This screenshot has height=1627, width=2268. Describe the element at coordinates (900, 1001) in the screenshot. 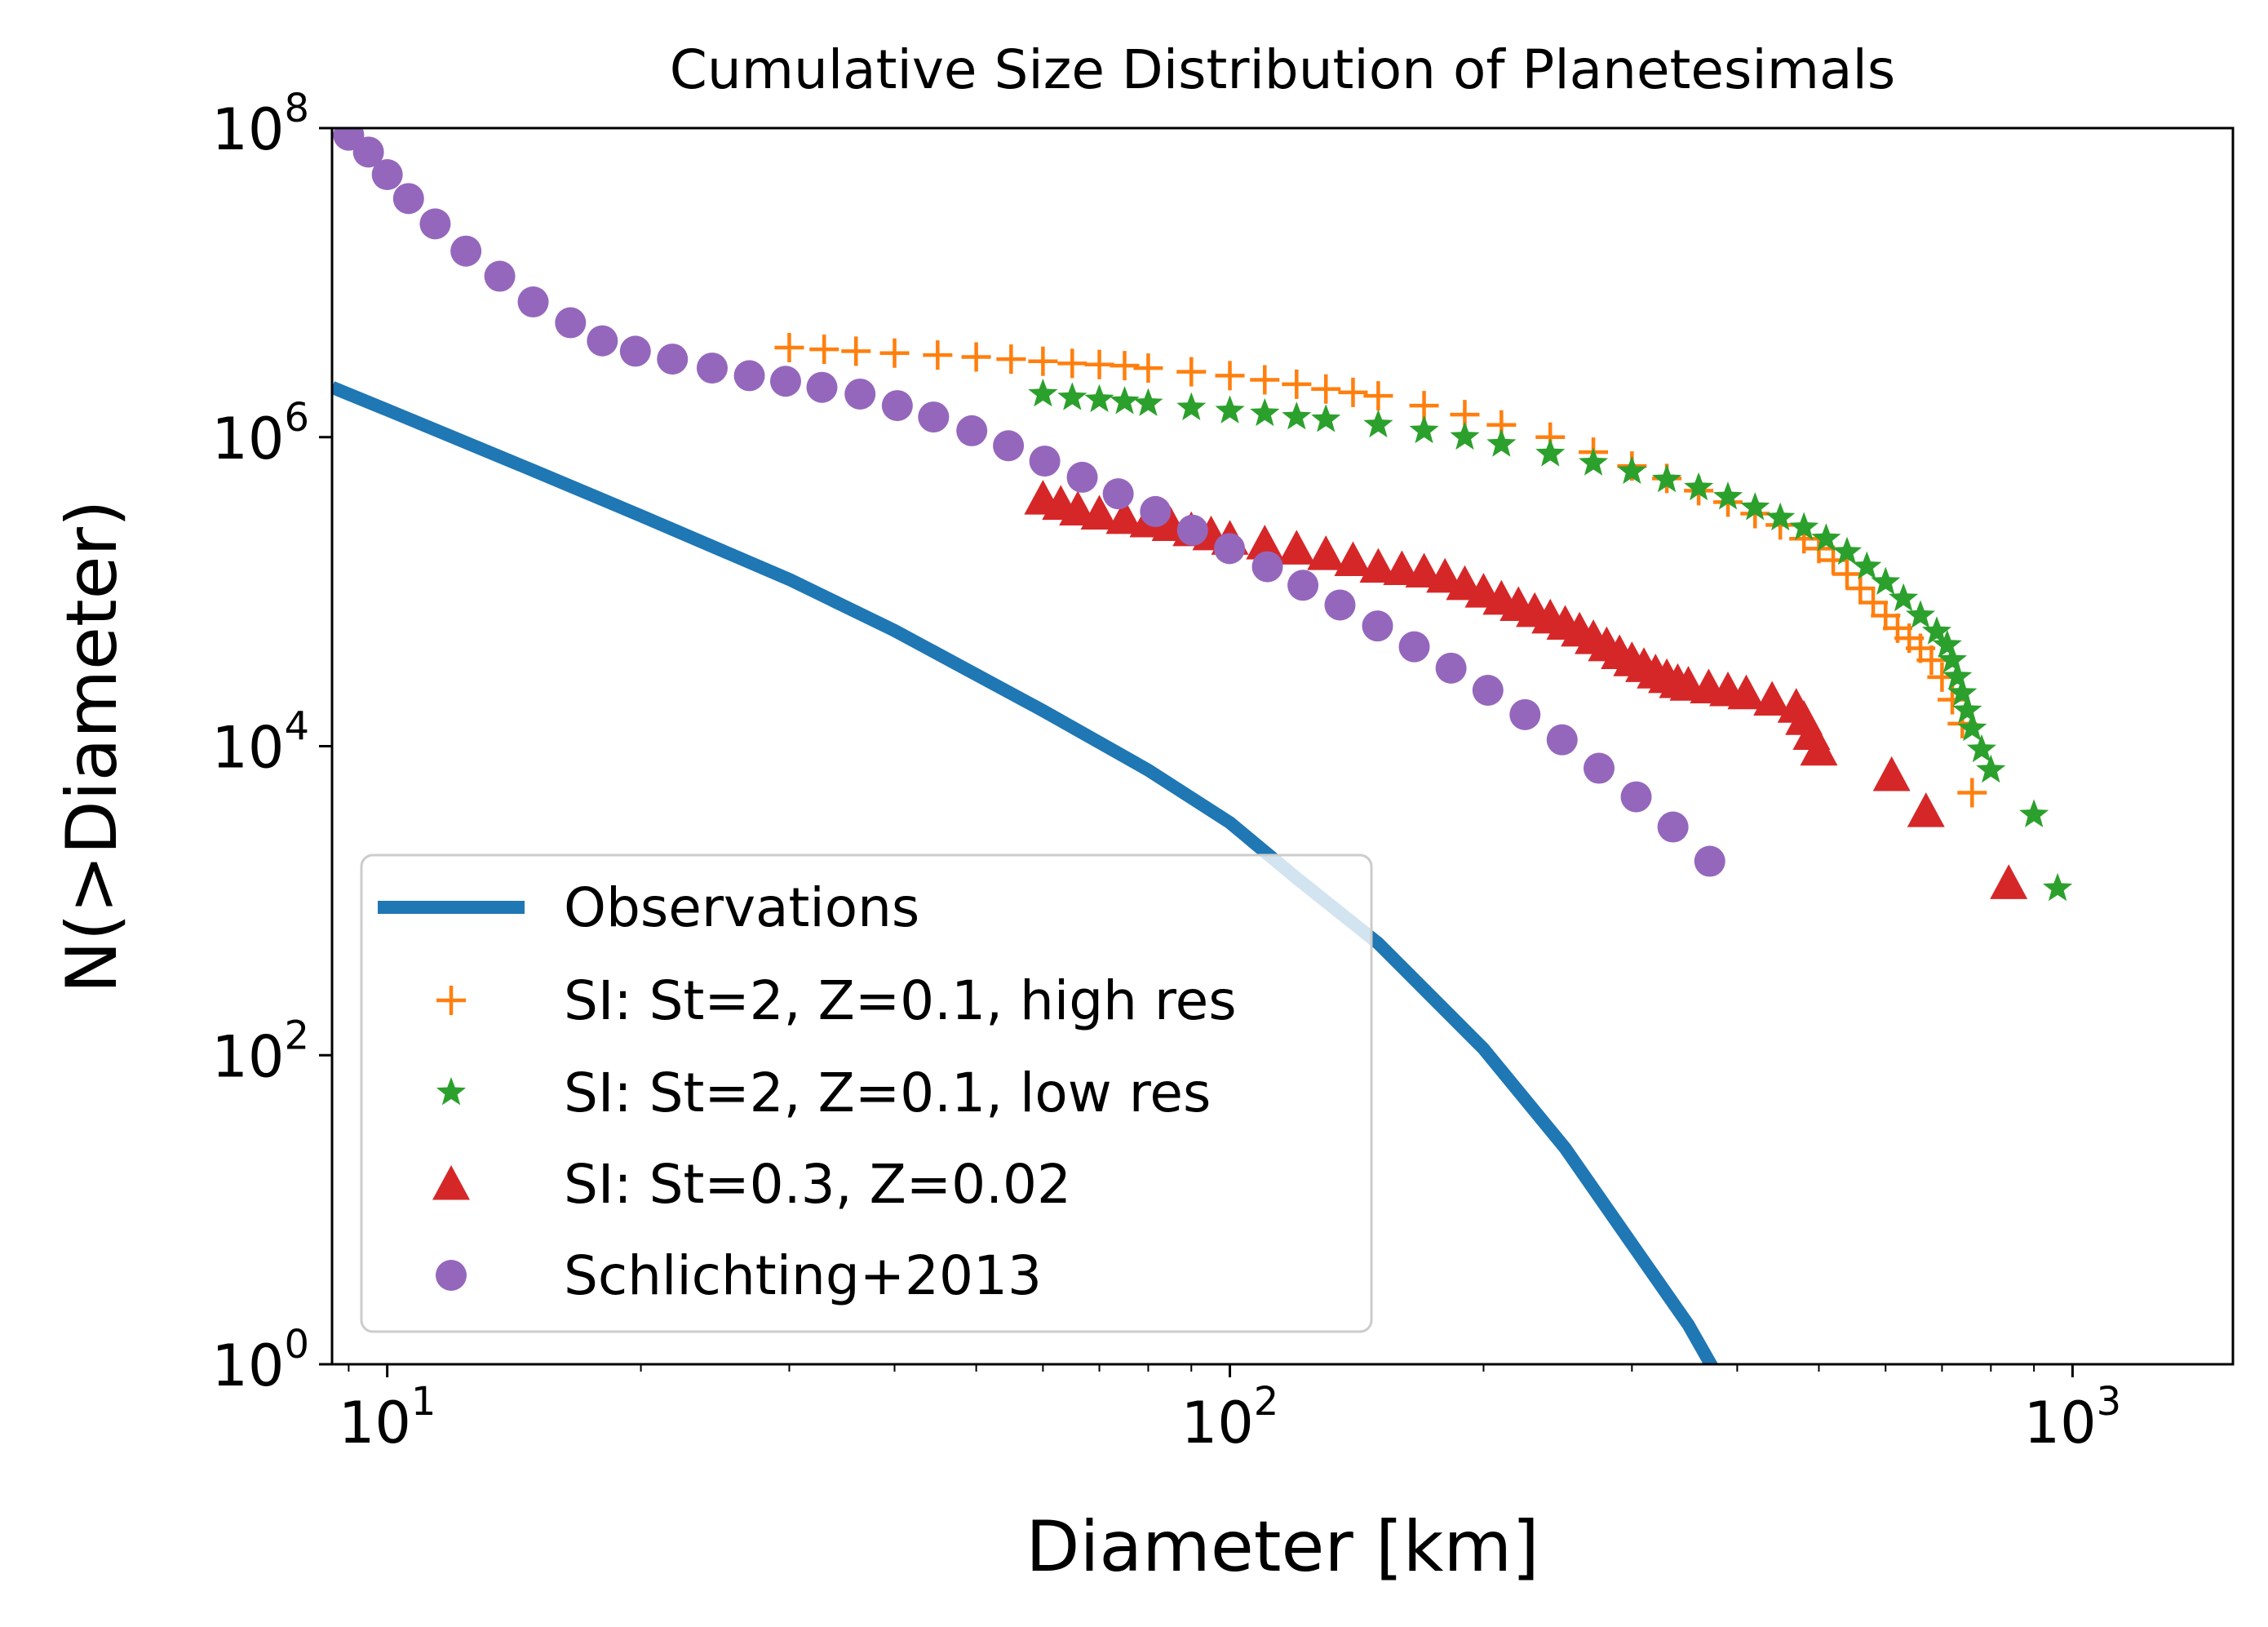

I see `legend-label: SI: St=2, Z=0.1, high res` at that location.